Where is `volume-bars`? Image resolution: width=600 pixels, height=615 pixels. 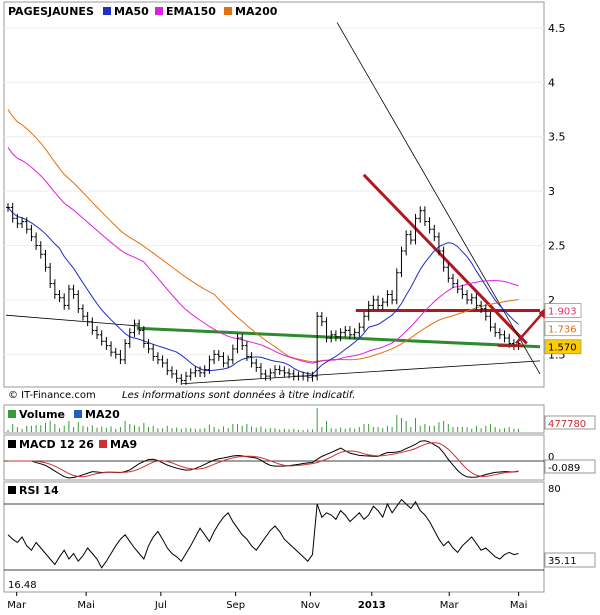
volume-bars is located at coordinates (263, 420).